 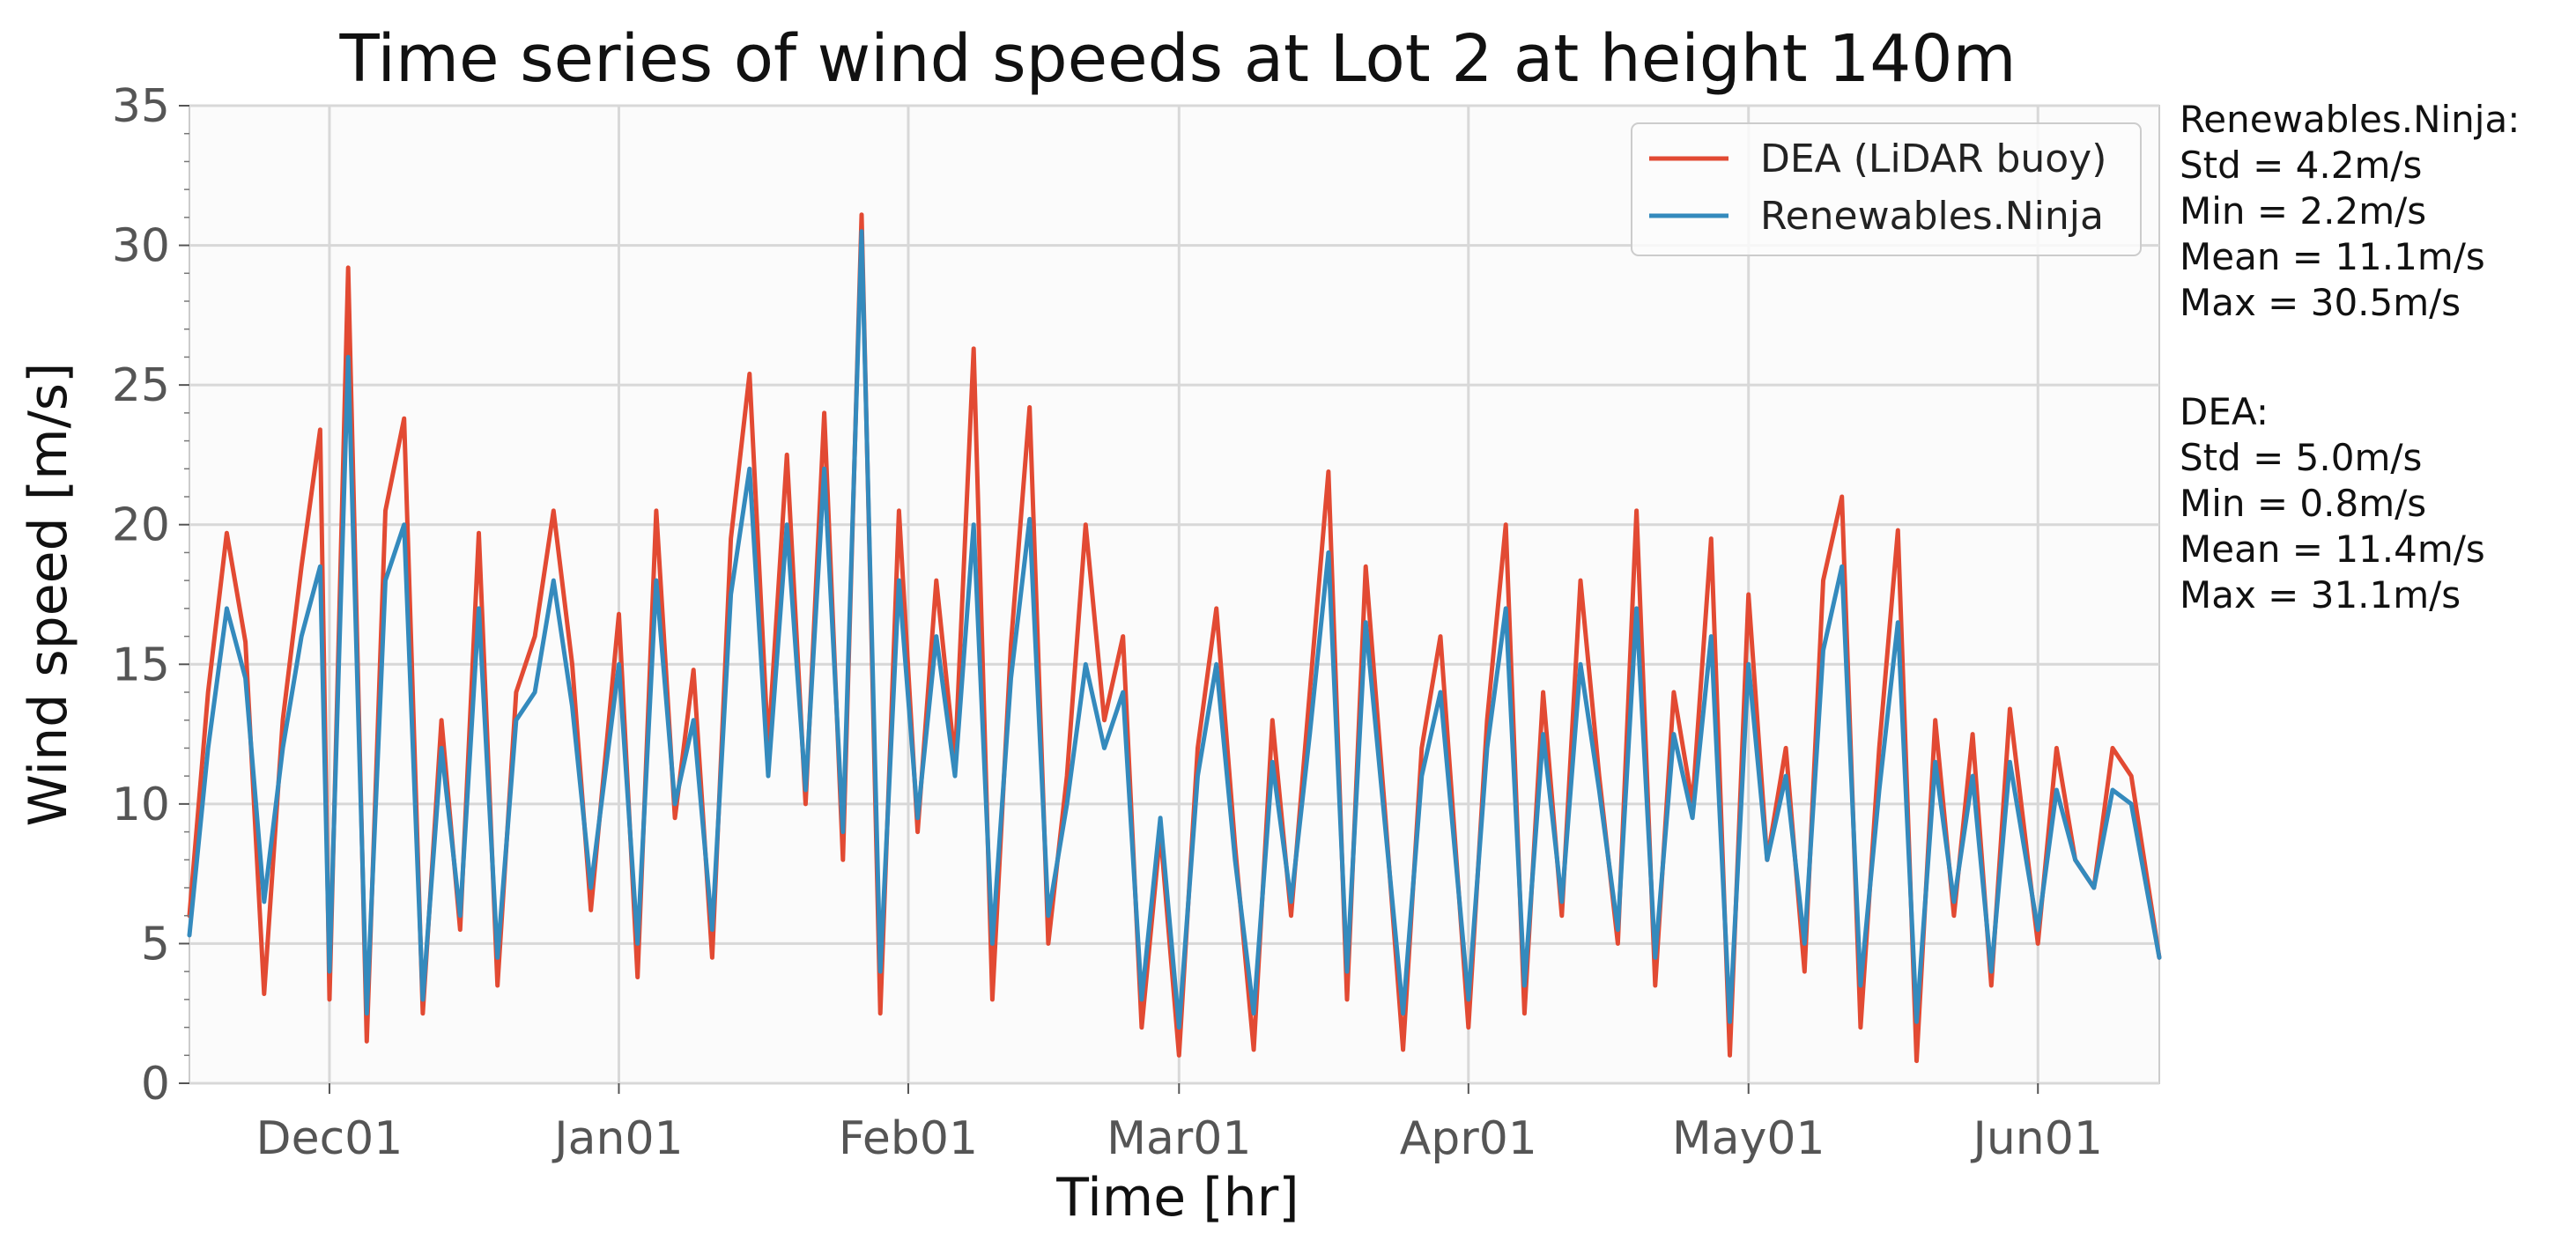 What do you see at coordinates (2332, 256) in the screenshot?
I see `stats-ninja-mean: Mean = 11.1m/s` at bounding box center [2332, 256].